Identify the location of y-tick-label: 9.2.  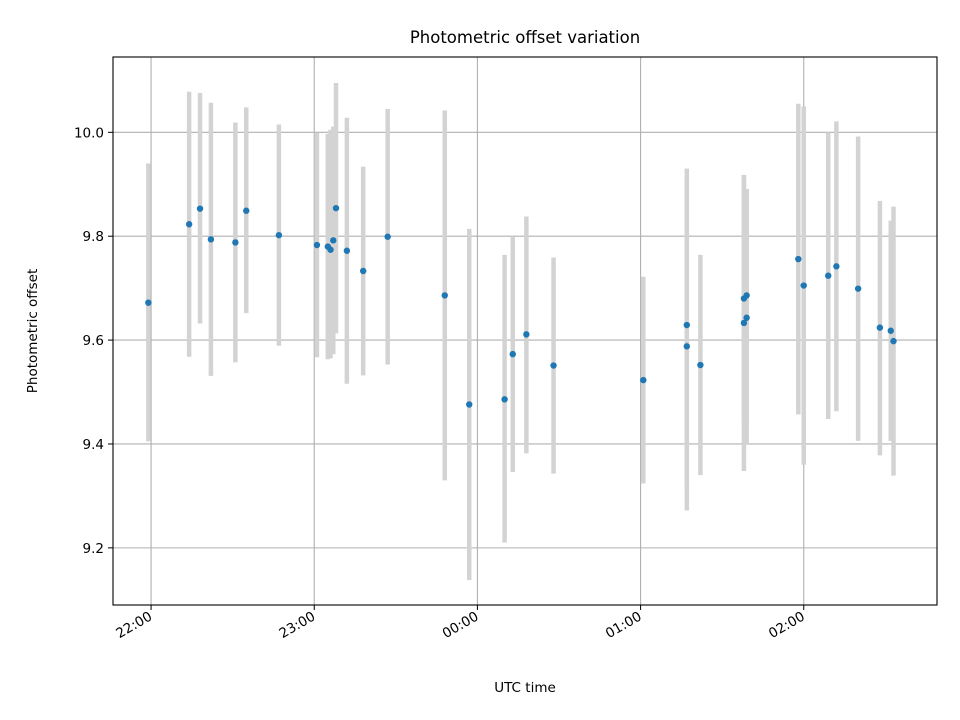
(93, 549).